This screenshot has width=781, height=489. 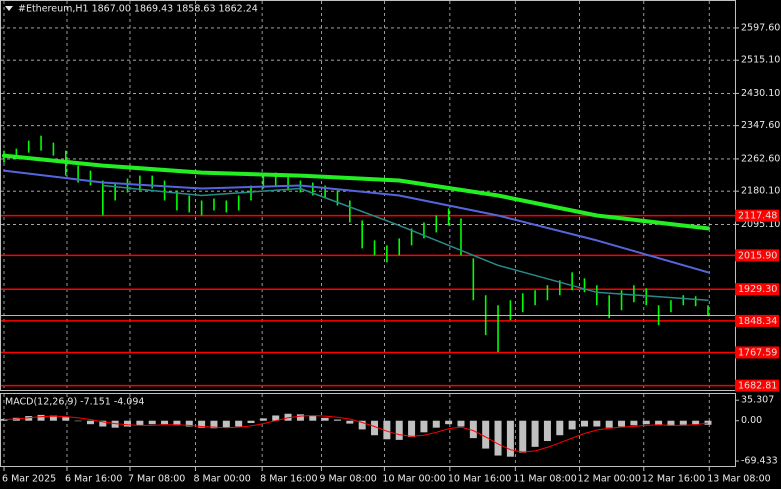 I want to click on x-tick-label: 9 Mar 08:00, so click(x=347, y=479).